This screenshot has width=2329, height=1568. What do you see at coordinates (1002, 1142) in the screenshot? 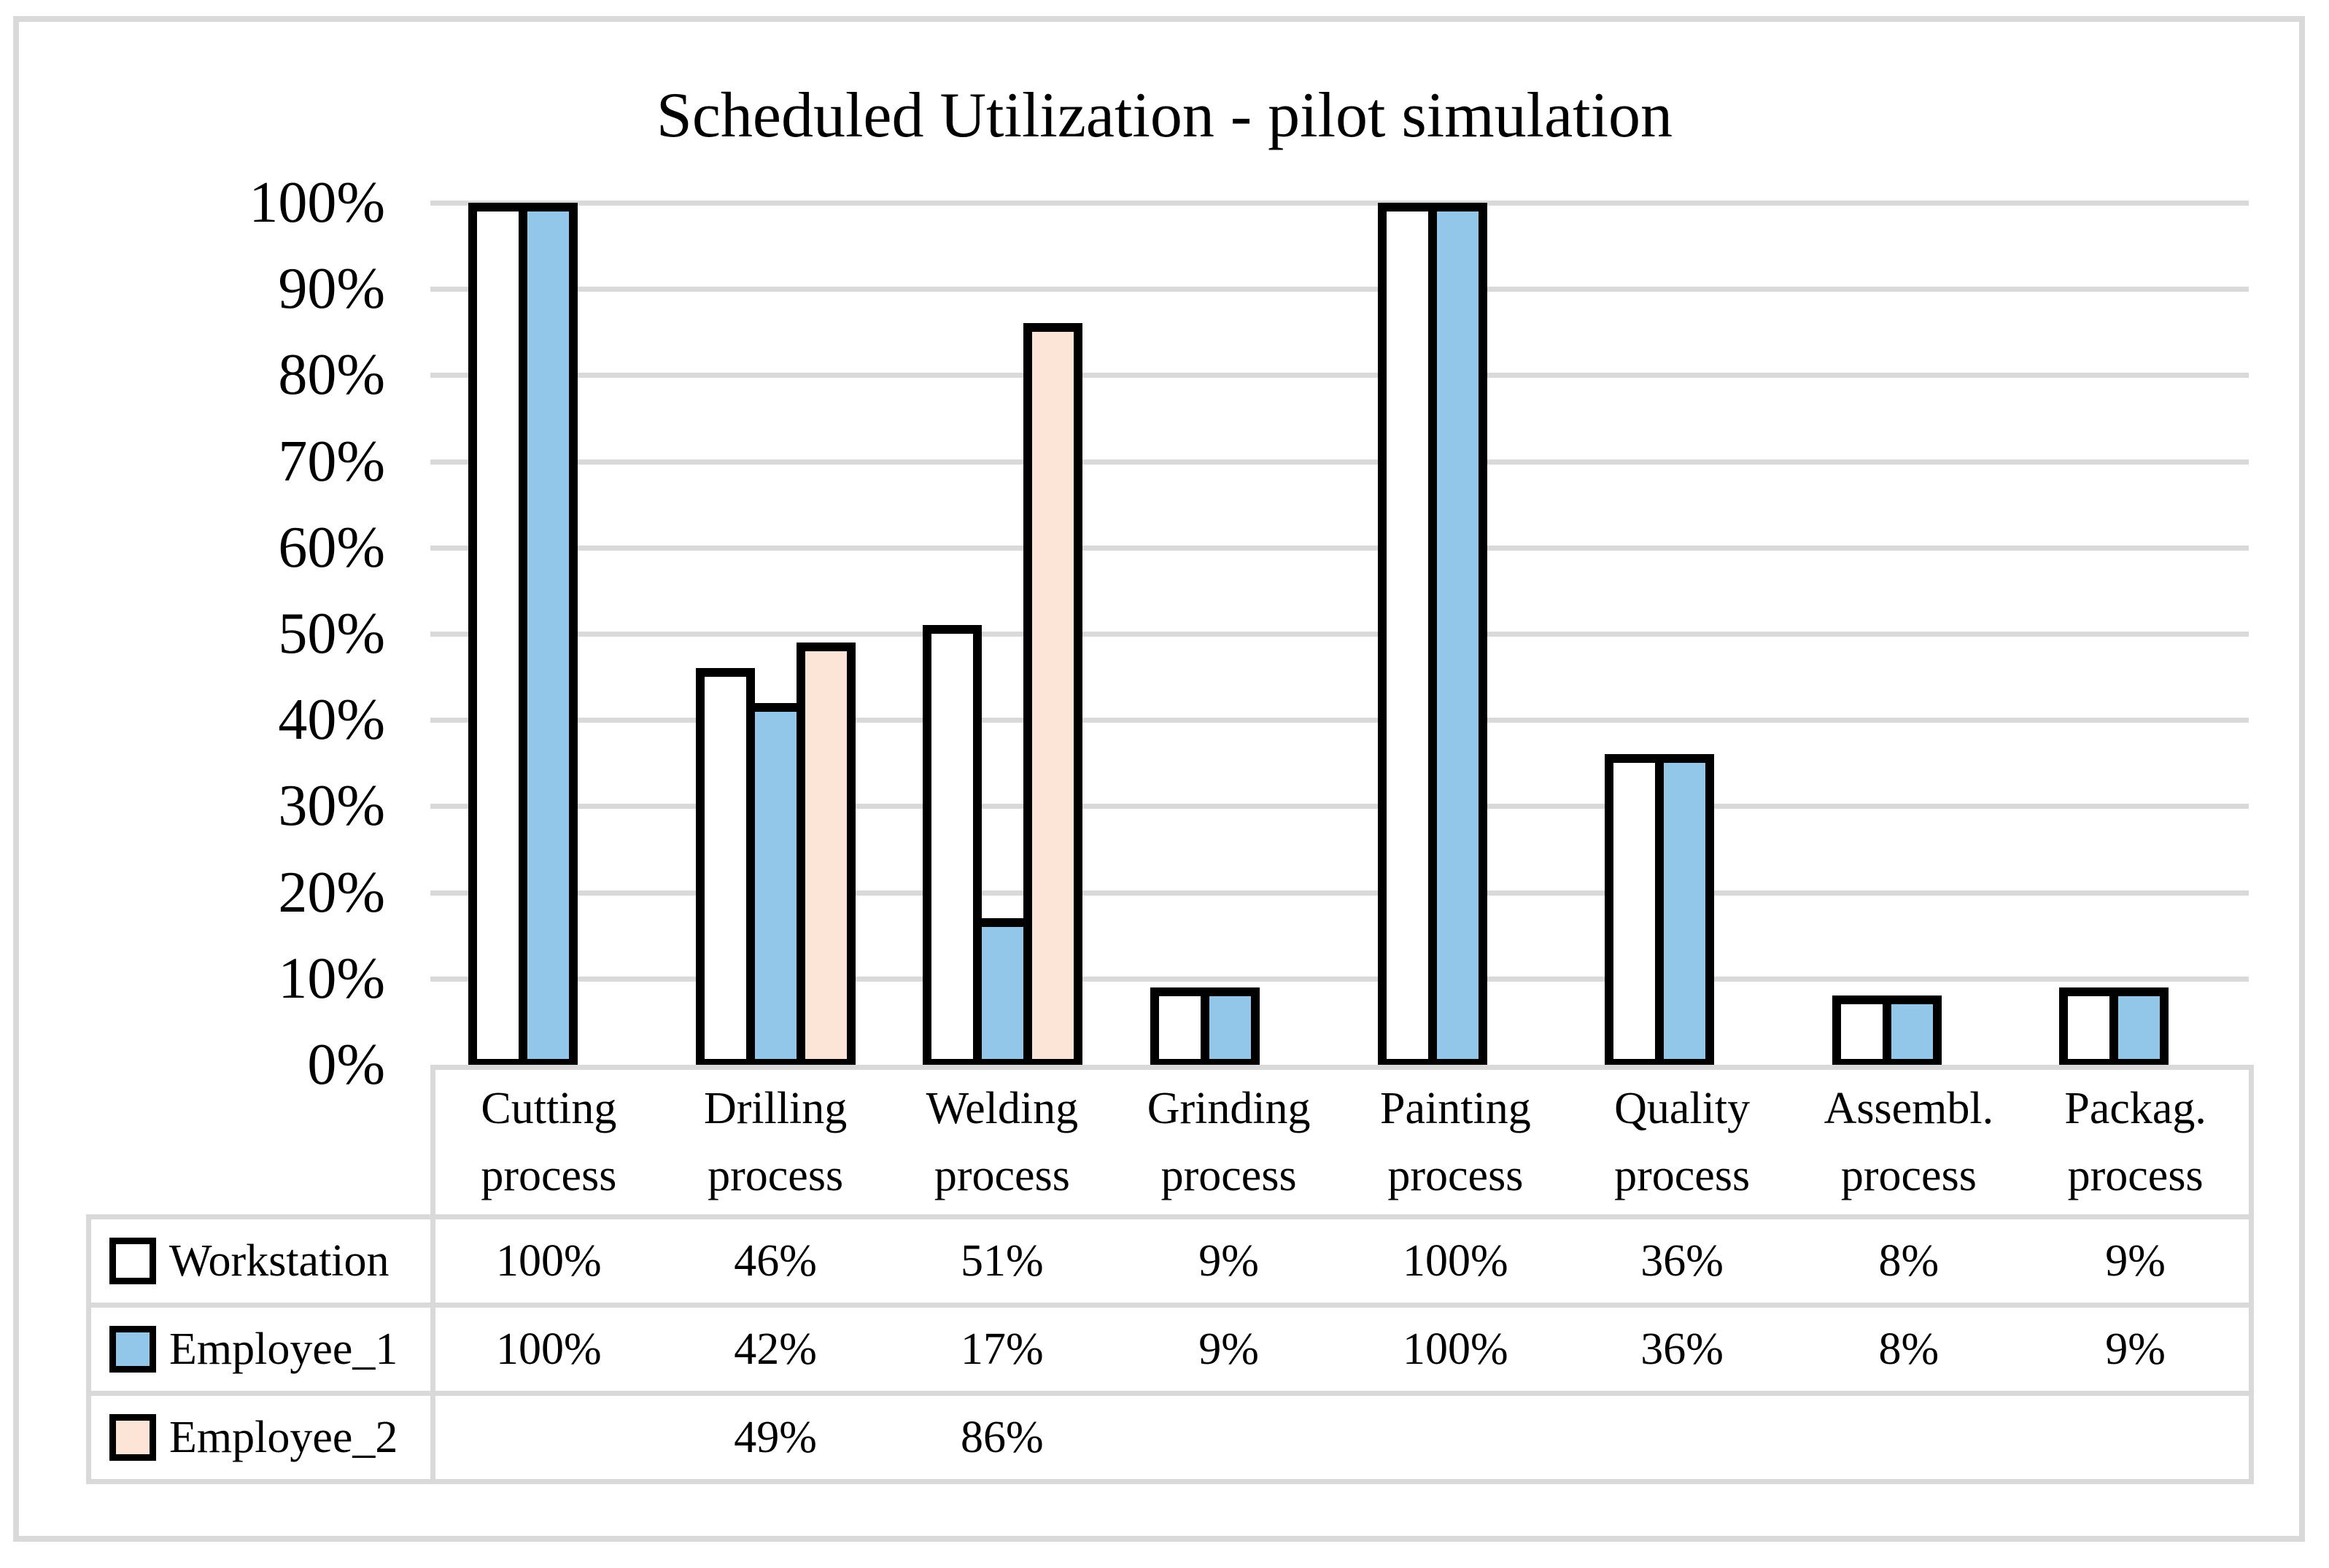
I see `category-label-welding-process: Welding process` at bounding box center [1002, 1142].